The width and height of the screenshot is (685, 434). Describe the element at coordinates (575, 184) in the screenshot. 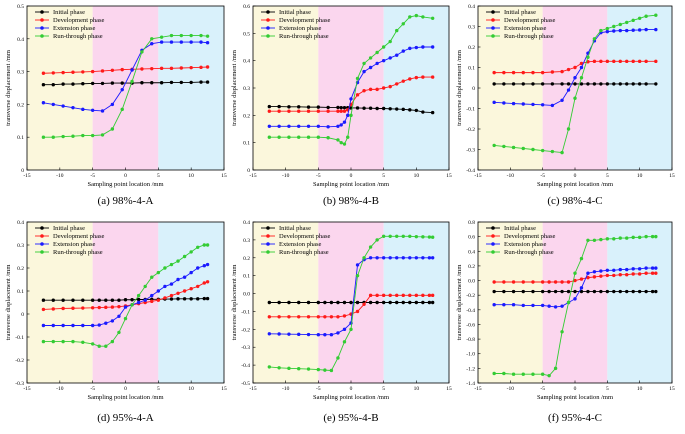

I see `x-axis-label: Sampling point location /mm` at that location.